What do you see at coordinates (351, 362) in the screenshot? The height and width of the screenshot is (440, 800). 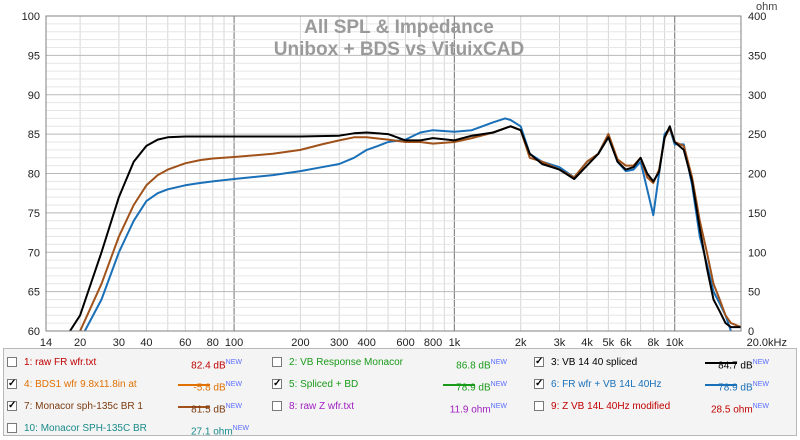 I see `legend-name: VB Response Monacor` at bounding box center [351, 362].